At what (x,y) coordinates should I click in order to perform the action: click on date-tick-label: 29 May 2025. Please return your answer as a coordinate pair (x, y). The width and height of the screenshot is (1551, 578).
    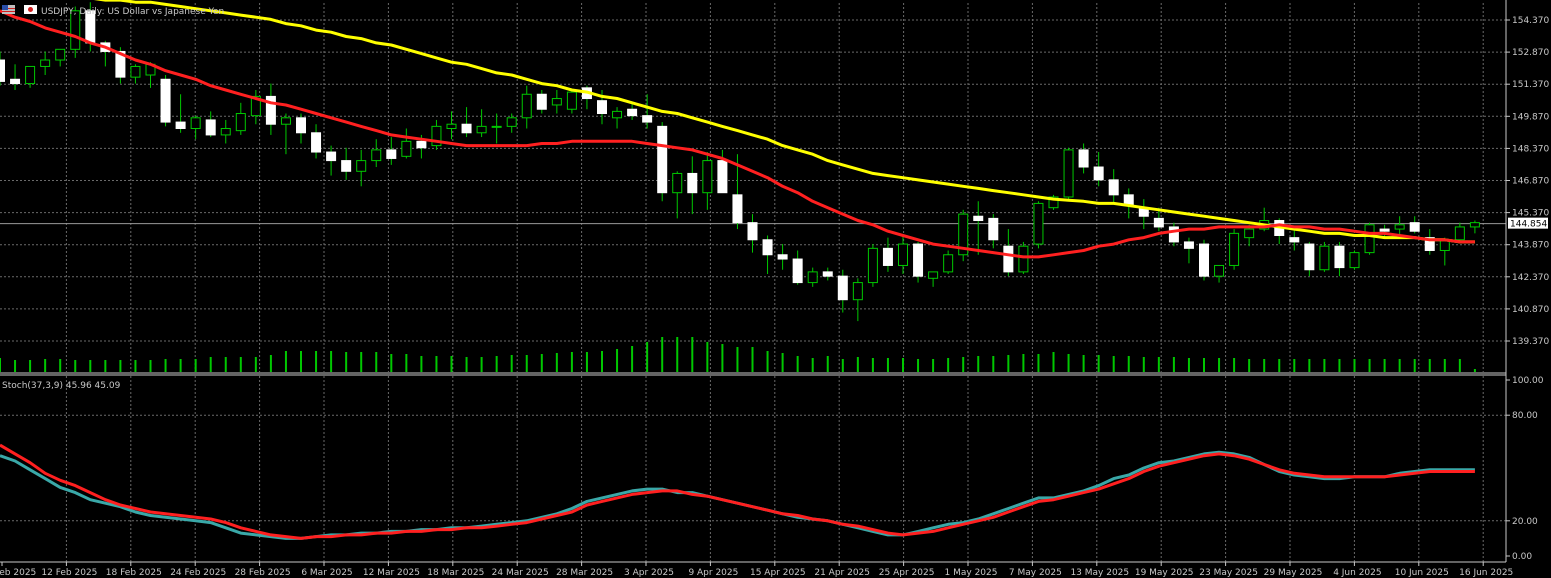
    Looking at the image, I should click on (1293, 573).